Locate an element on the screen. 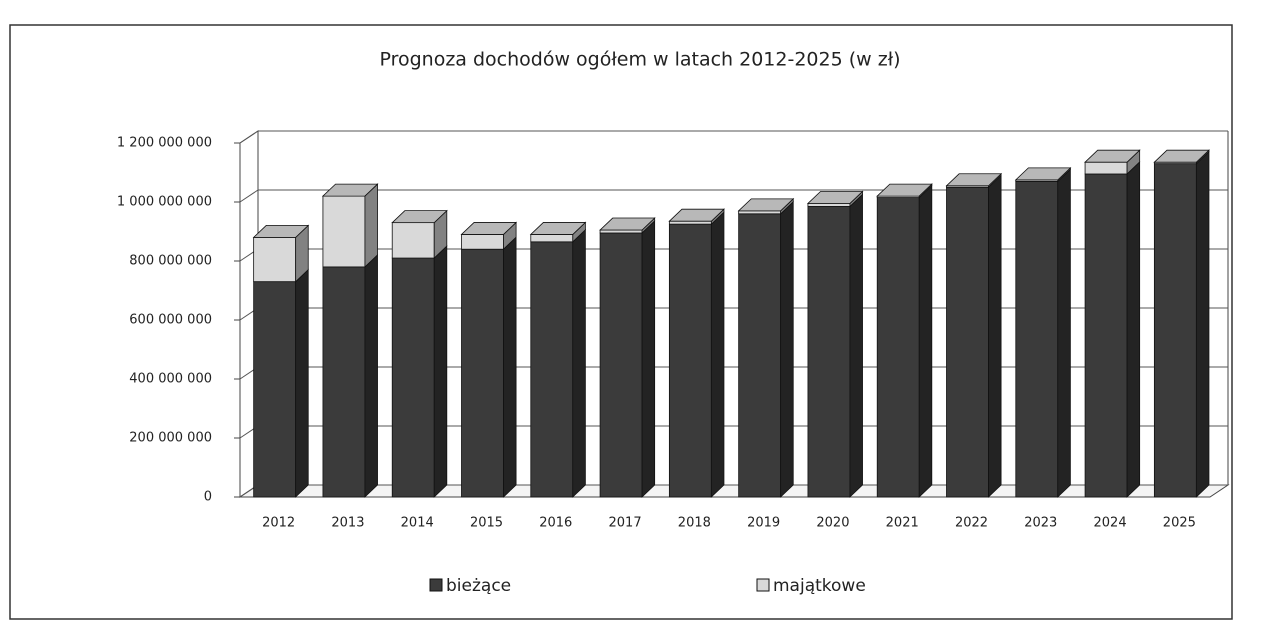  y-tick-label: 200 000 000 is located at coordinates (170, 438).